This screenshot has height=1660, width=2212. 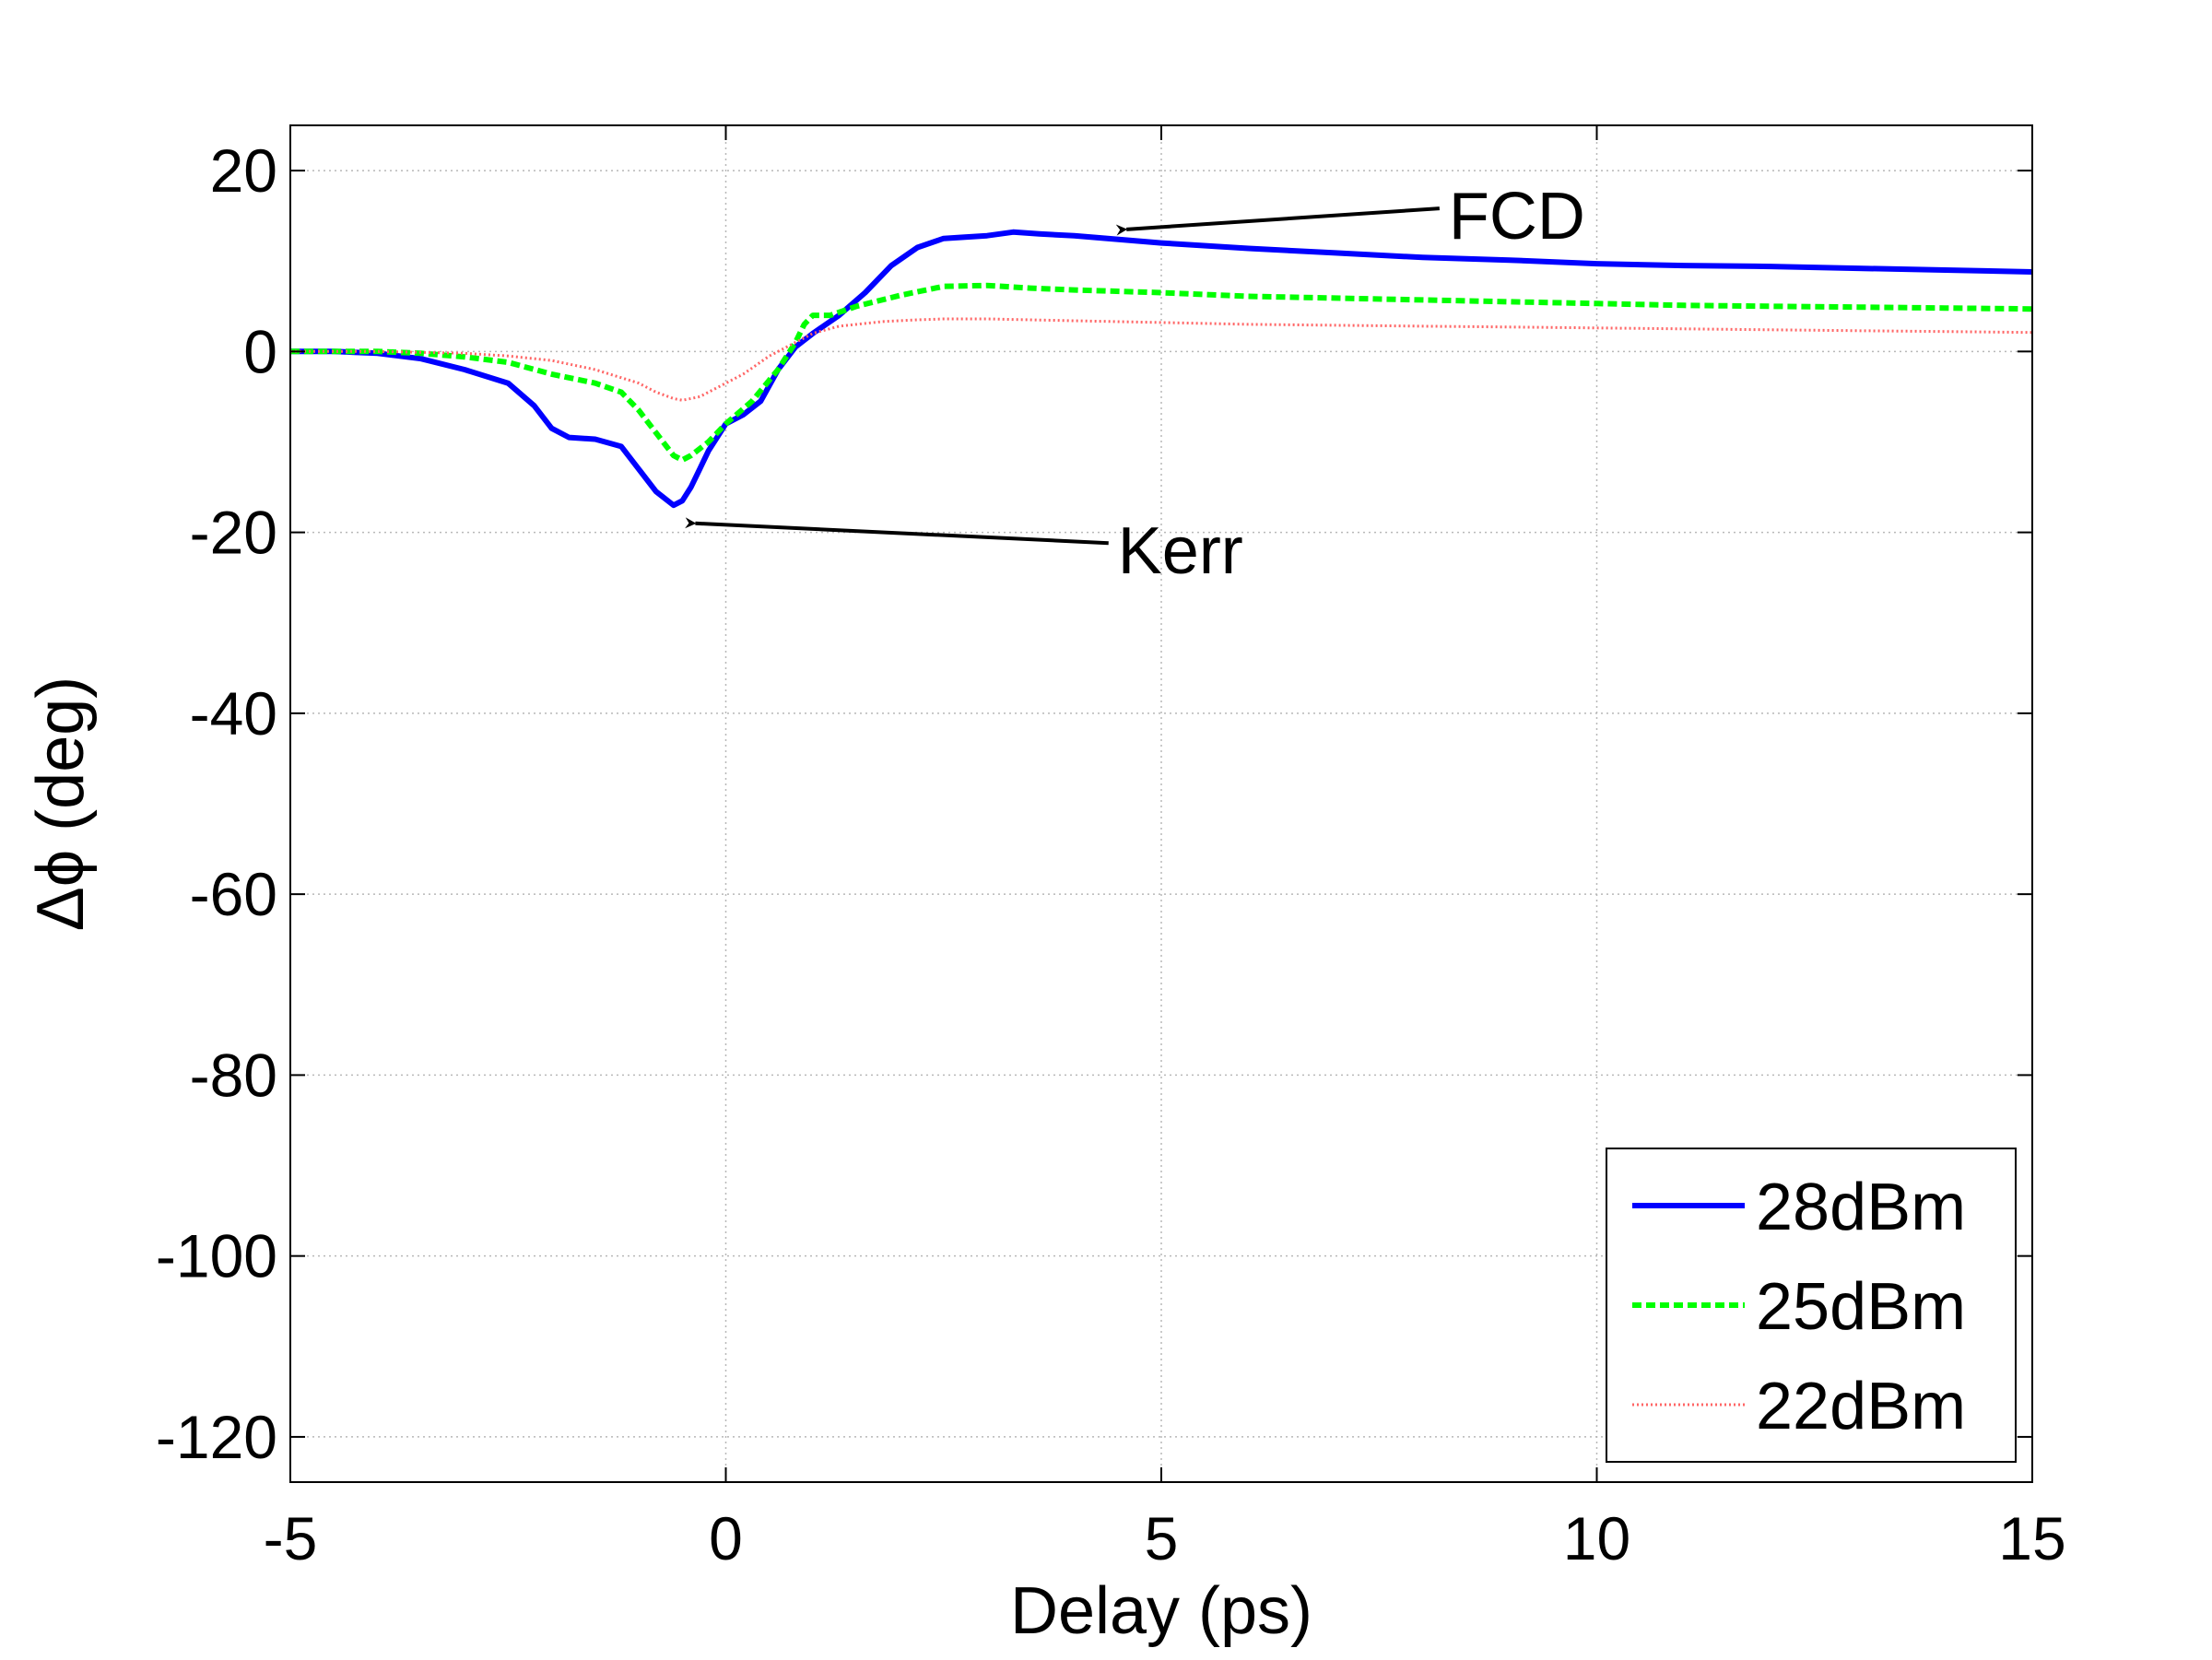 I want to click on y-tick-label: -100, so click(x=216, y=1256).